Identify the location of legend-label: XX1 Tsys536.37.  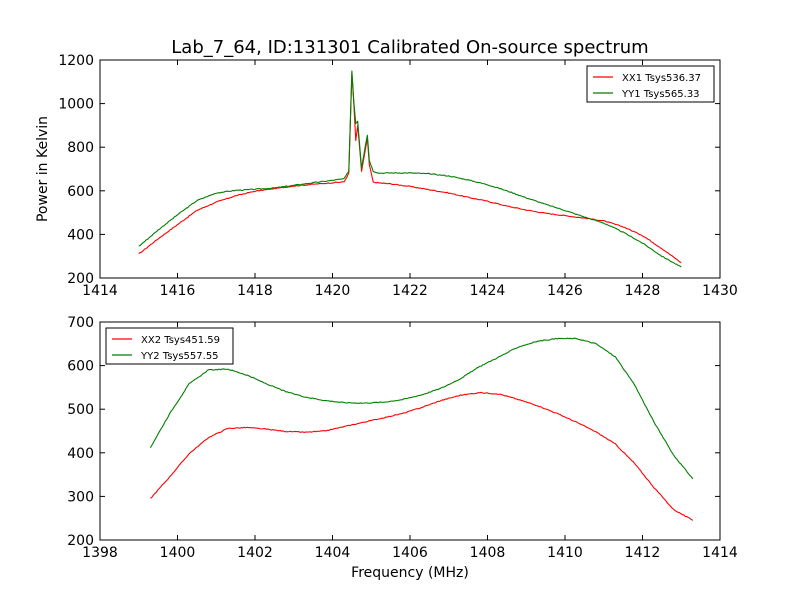
(661, 78).